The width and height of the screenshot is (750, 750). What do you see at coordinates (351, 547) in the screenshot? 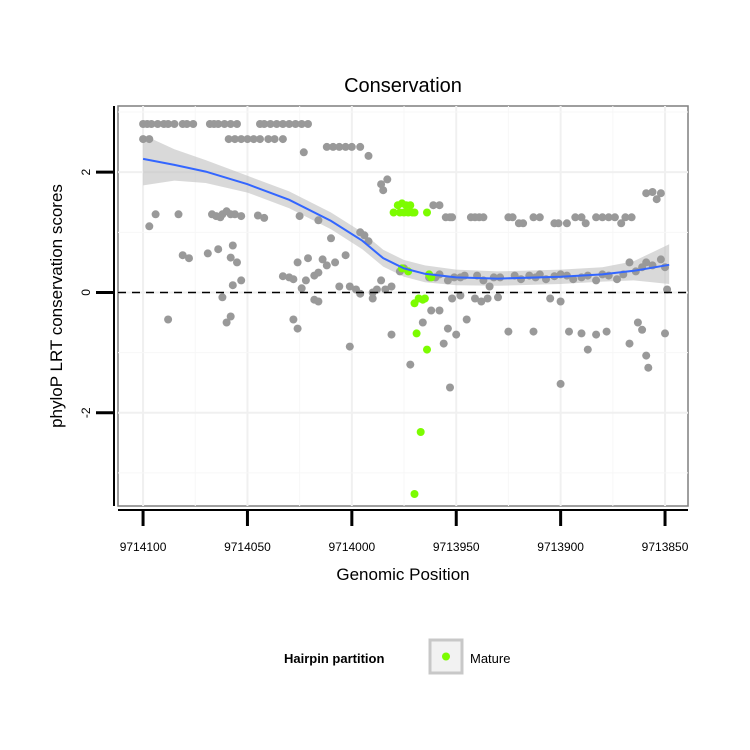
I see `x-tick-label: 9714000` at bounding box center [351, 547].